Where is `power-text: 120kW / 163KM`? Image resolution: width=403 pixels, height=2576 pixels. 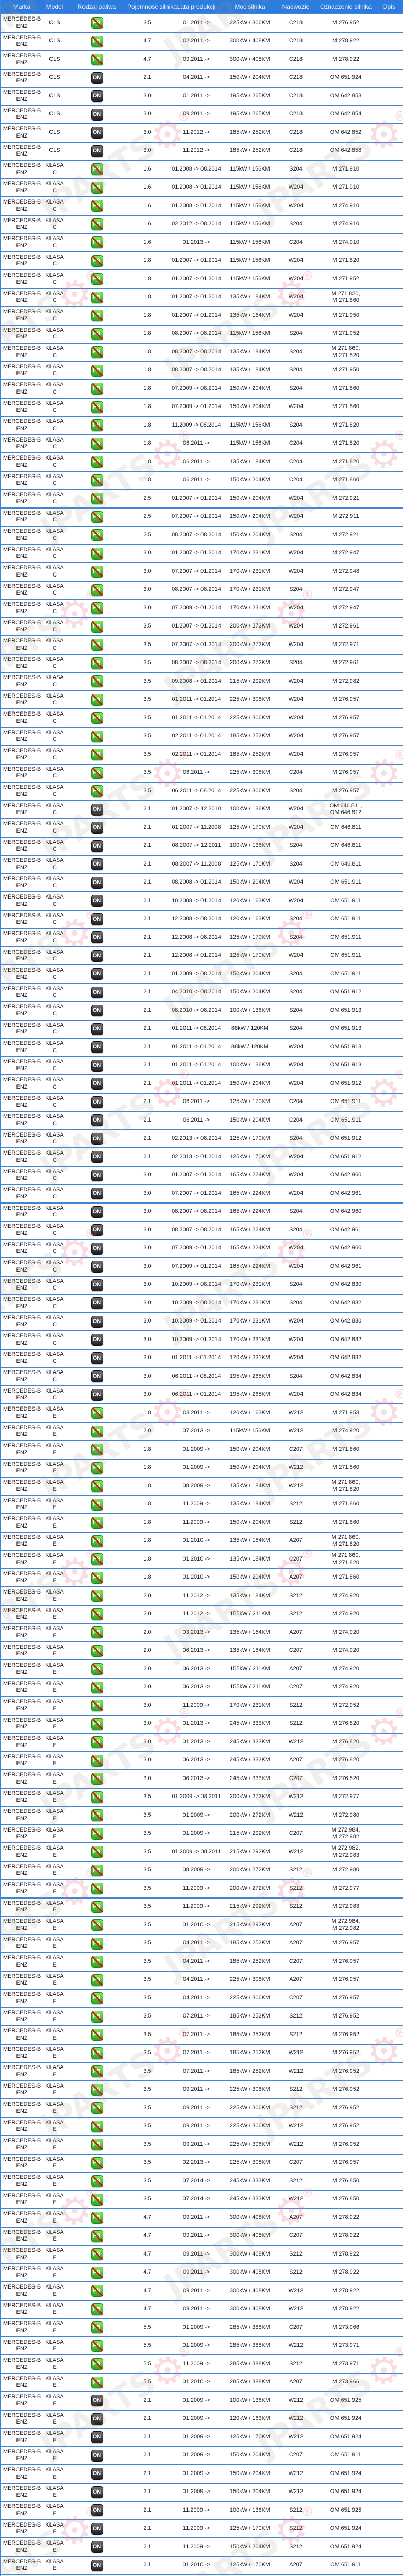
power-text: 120kW / 163KM is located at coordinates (250, 919).